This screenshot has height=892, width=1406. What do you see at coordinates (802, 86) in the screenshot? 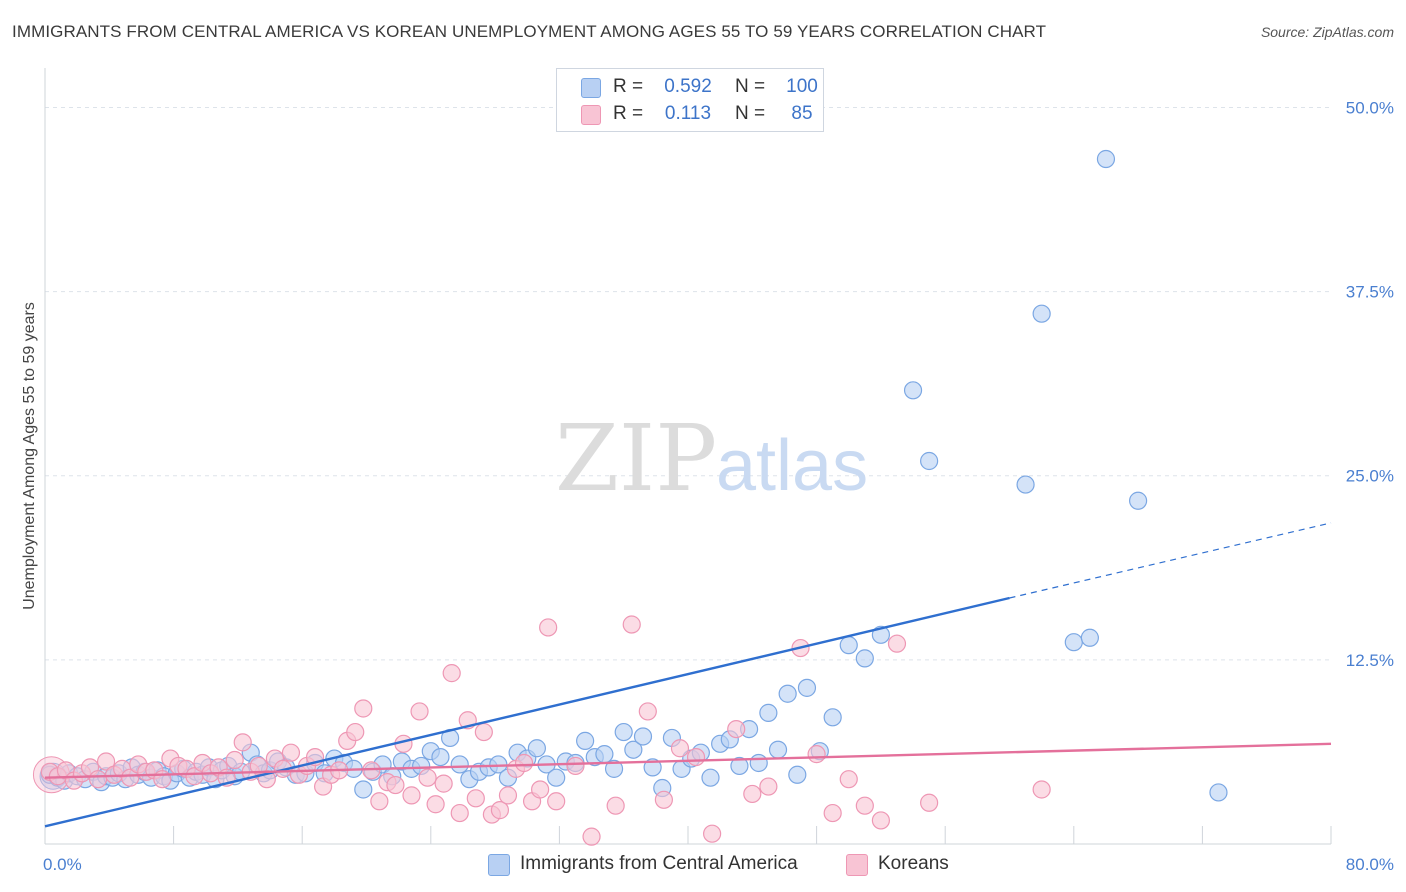
I see `legend-n-value: 100` at bounding box center [802, 86].